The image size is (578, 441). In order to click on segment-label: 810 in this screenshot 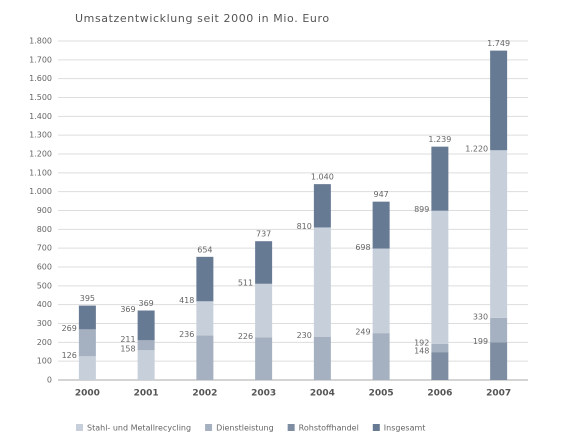, I will do `click(304, 226)`.